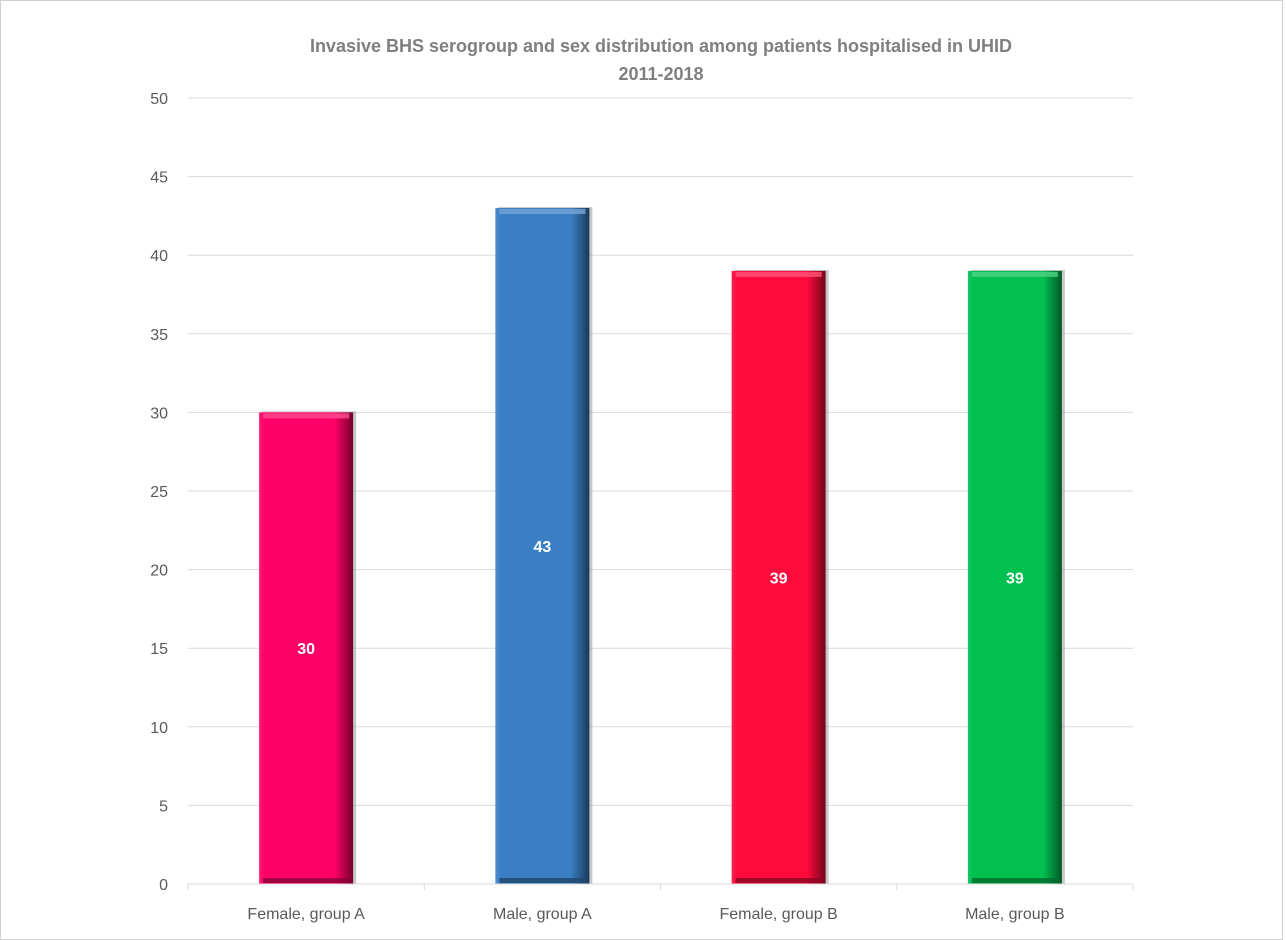 The height and width of the screenshot is (940, 1286). I want to click on data-label: 30, so click(306, 649).